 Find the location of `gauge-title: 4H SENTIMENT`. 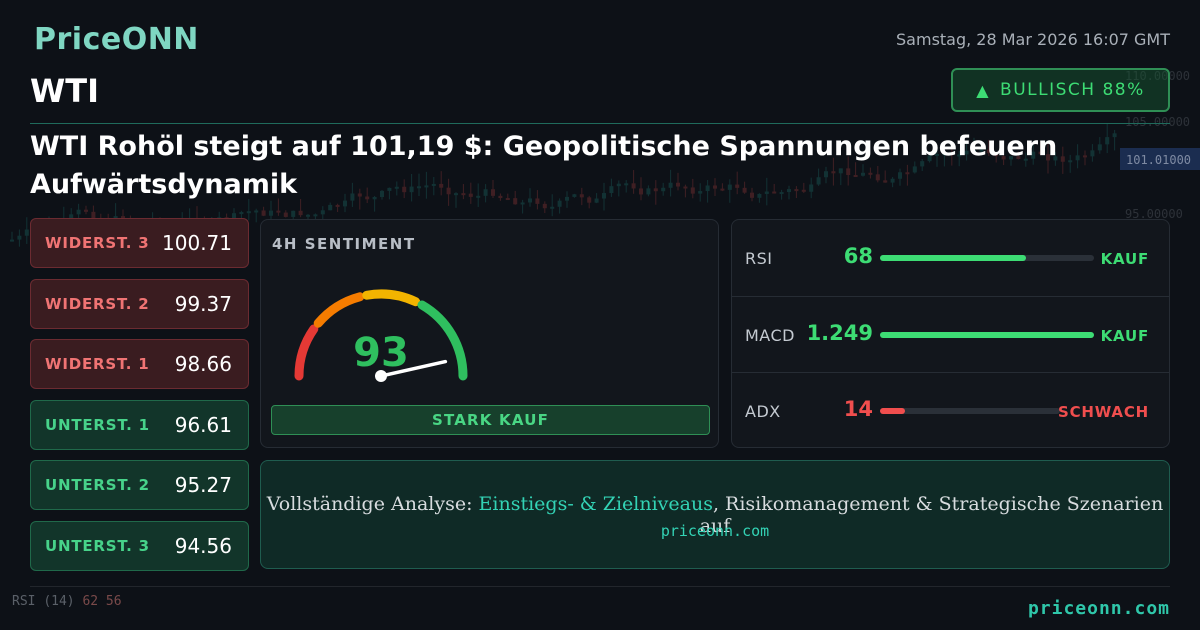

gauge-title: 4H SENTIMENT is located at coordinates (344, 244).